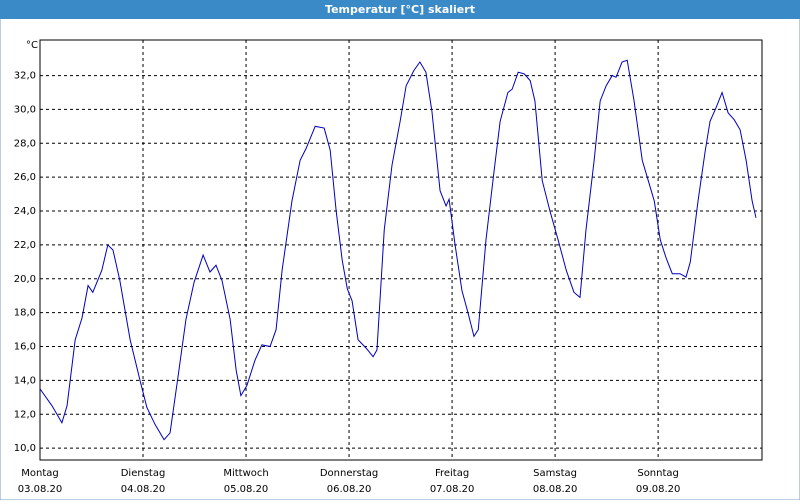  Describe the element at coordinates (25, 211) in the screenshot. I see `y-tick-label: 24,0` at that location.